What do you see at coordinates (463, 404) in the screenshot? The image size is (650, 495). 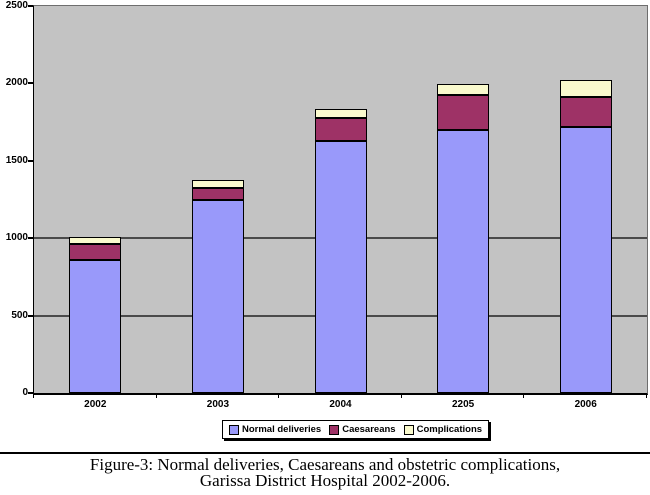 I see `x-axis-label-2205: 2205` at bounding box center [463, 404].